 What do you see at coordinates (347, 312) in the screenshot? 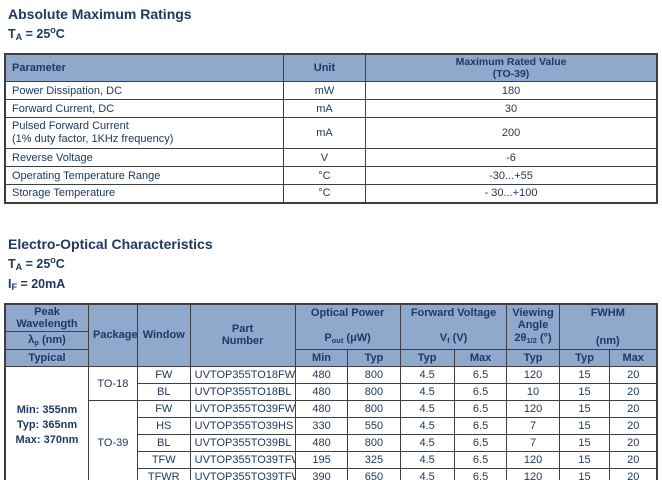
I see `optical-power-label: Optical Power` at bounding box center [347, 312].